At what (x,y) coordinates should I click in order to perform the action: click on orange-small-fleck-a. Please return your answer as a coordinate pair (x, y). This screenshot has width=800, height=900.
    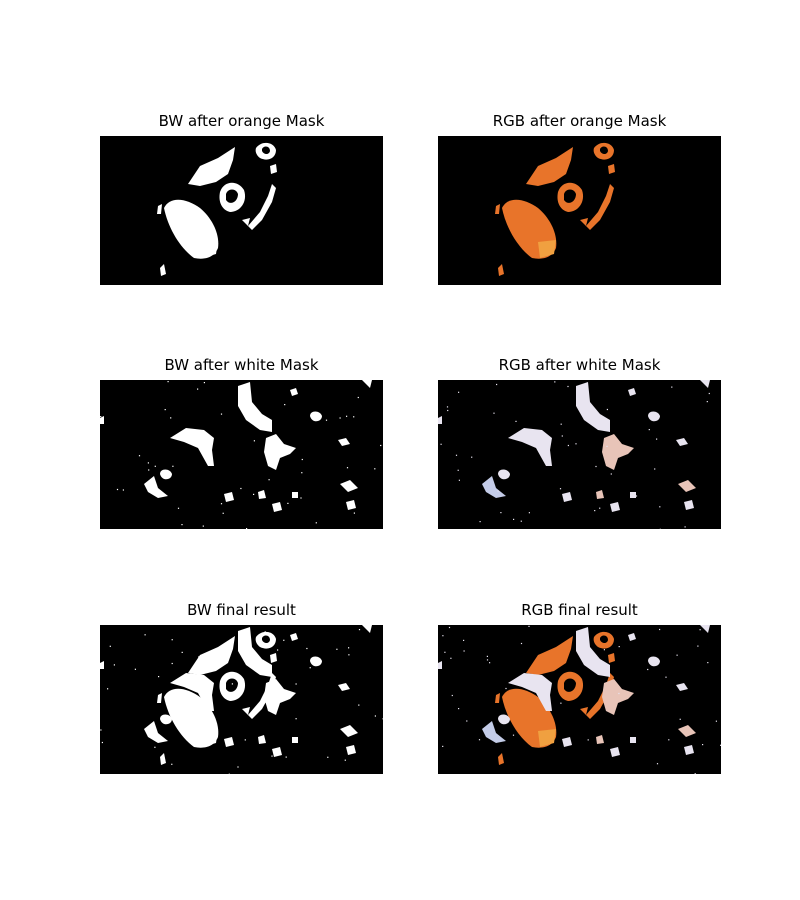
    Looking at the image, I should click on (611, 169).